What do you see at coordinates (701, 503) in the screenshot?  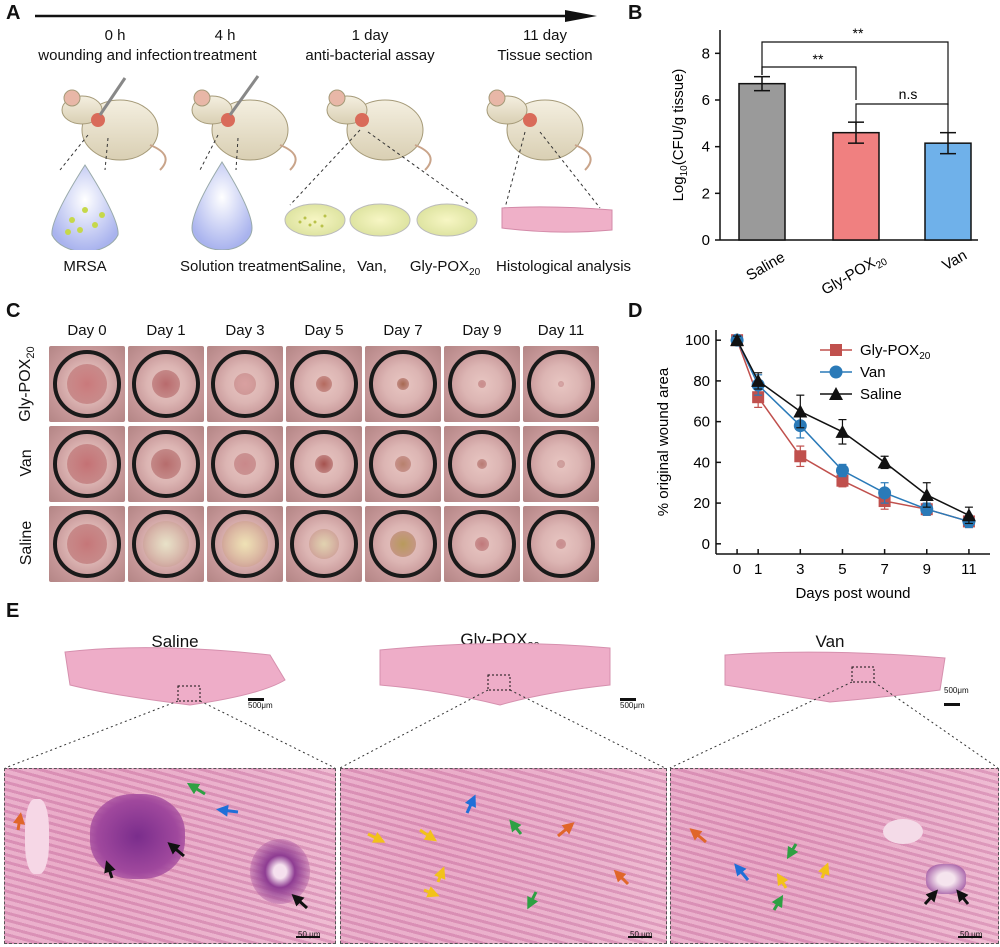 I see `y-tick-label: 20` at bounding box center [701, 503].